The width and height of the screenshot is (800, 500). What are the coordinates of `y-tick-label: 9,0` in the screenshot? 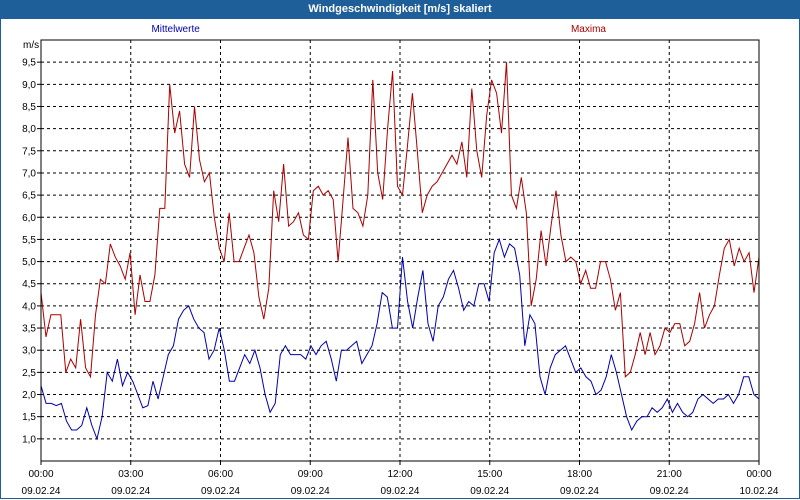 It's located at (29, 85).